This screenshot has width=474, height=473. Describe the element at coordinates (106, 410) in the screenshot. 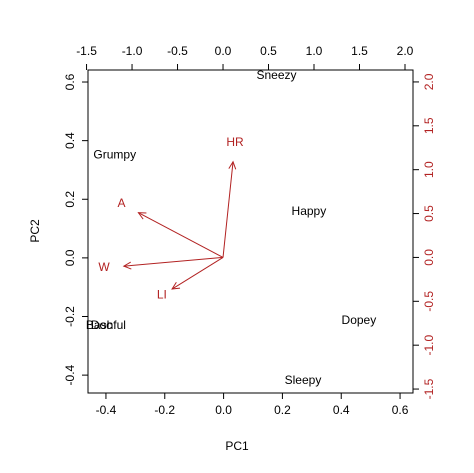

I see `x-tick-label: -0.4` at that location.